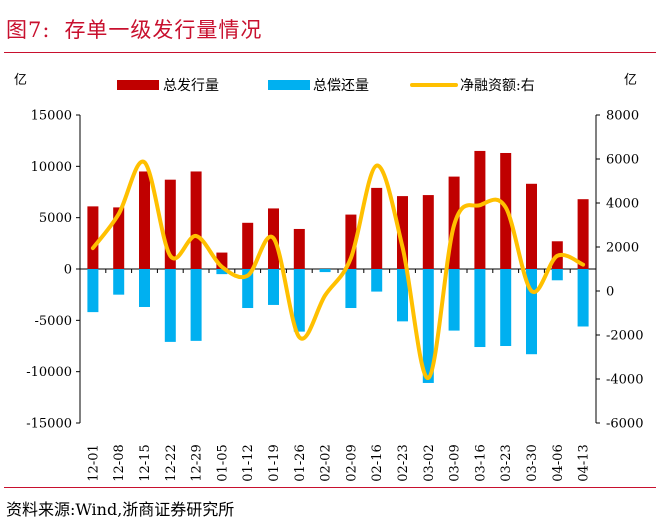 Image resolution: width=660 pixels, height=529 pixels. I want to click on right-tick-label: 6000, so click(622, 160).